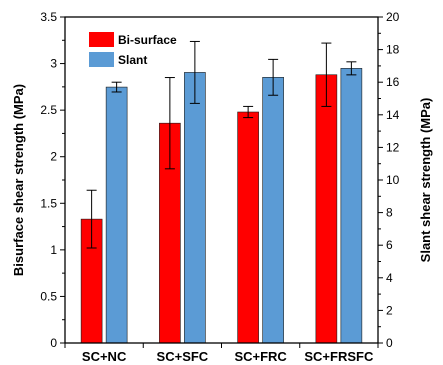 This screenshot has width=443, height=365. I want to click on legend-swatch-slant, so click(101, 59).